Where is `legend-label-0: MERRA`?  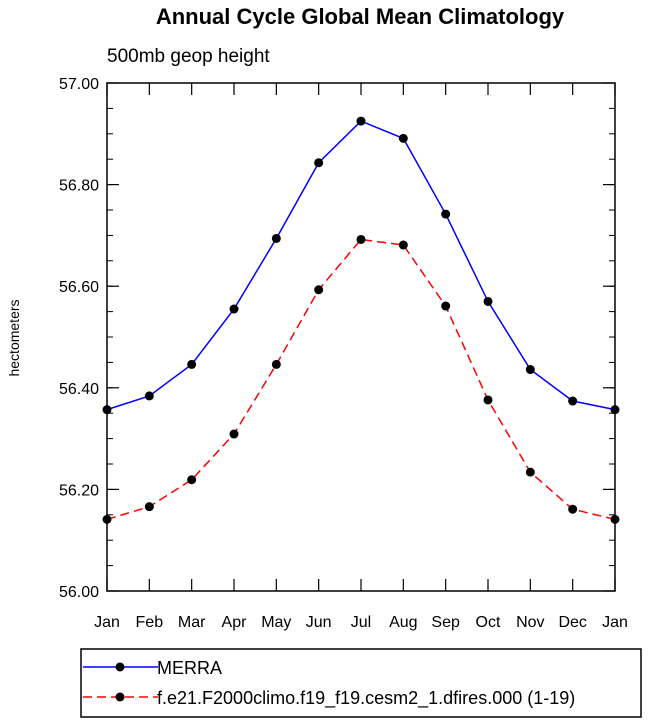 legend-label-0: MERRA is located at coordinates (189, 668).